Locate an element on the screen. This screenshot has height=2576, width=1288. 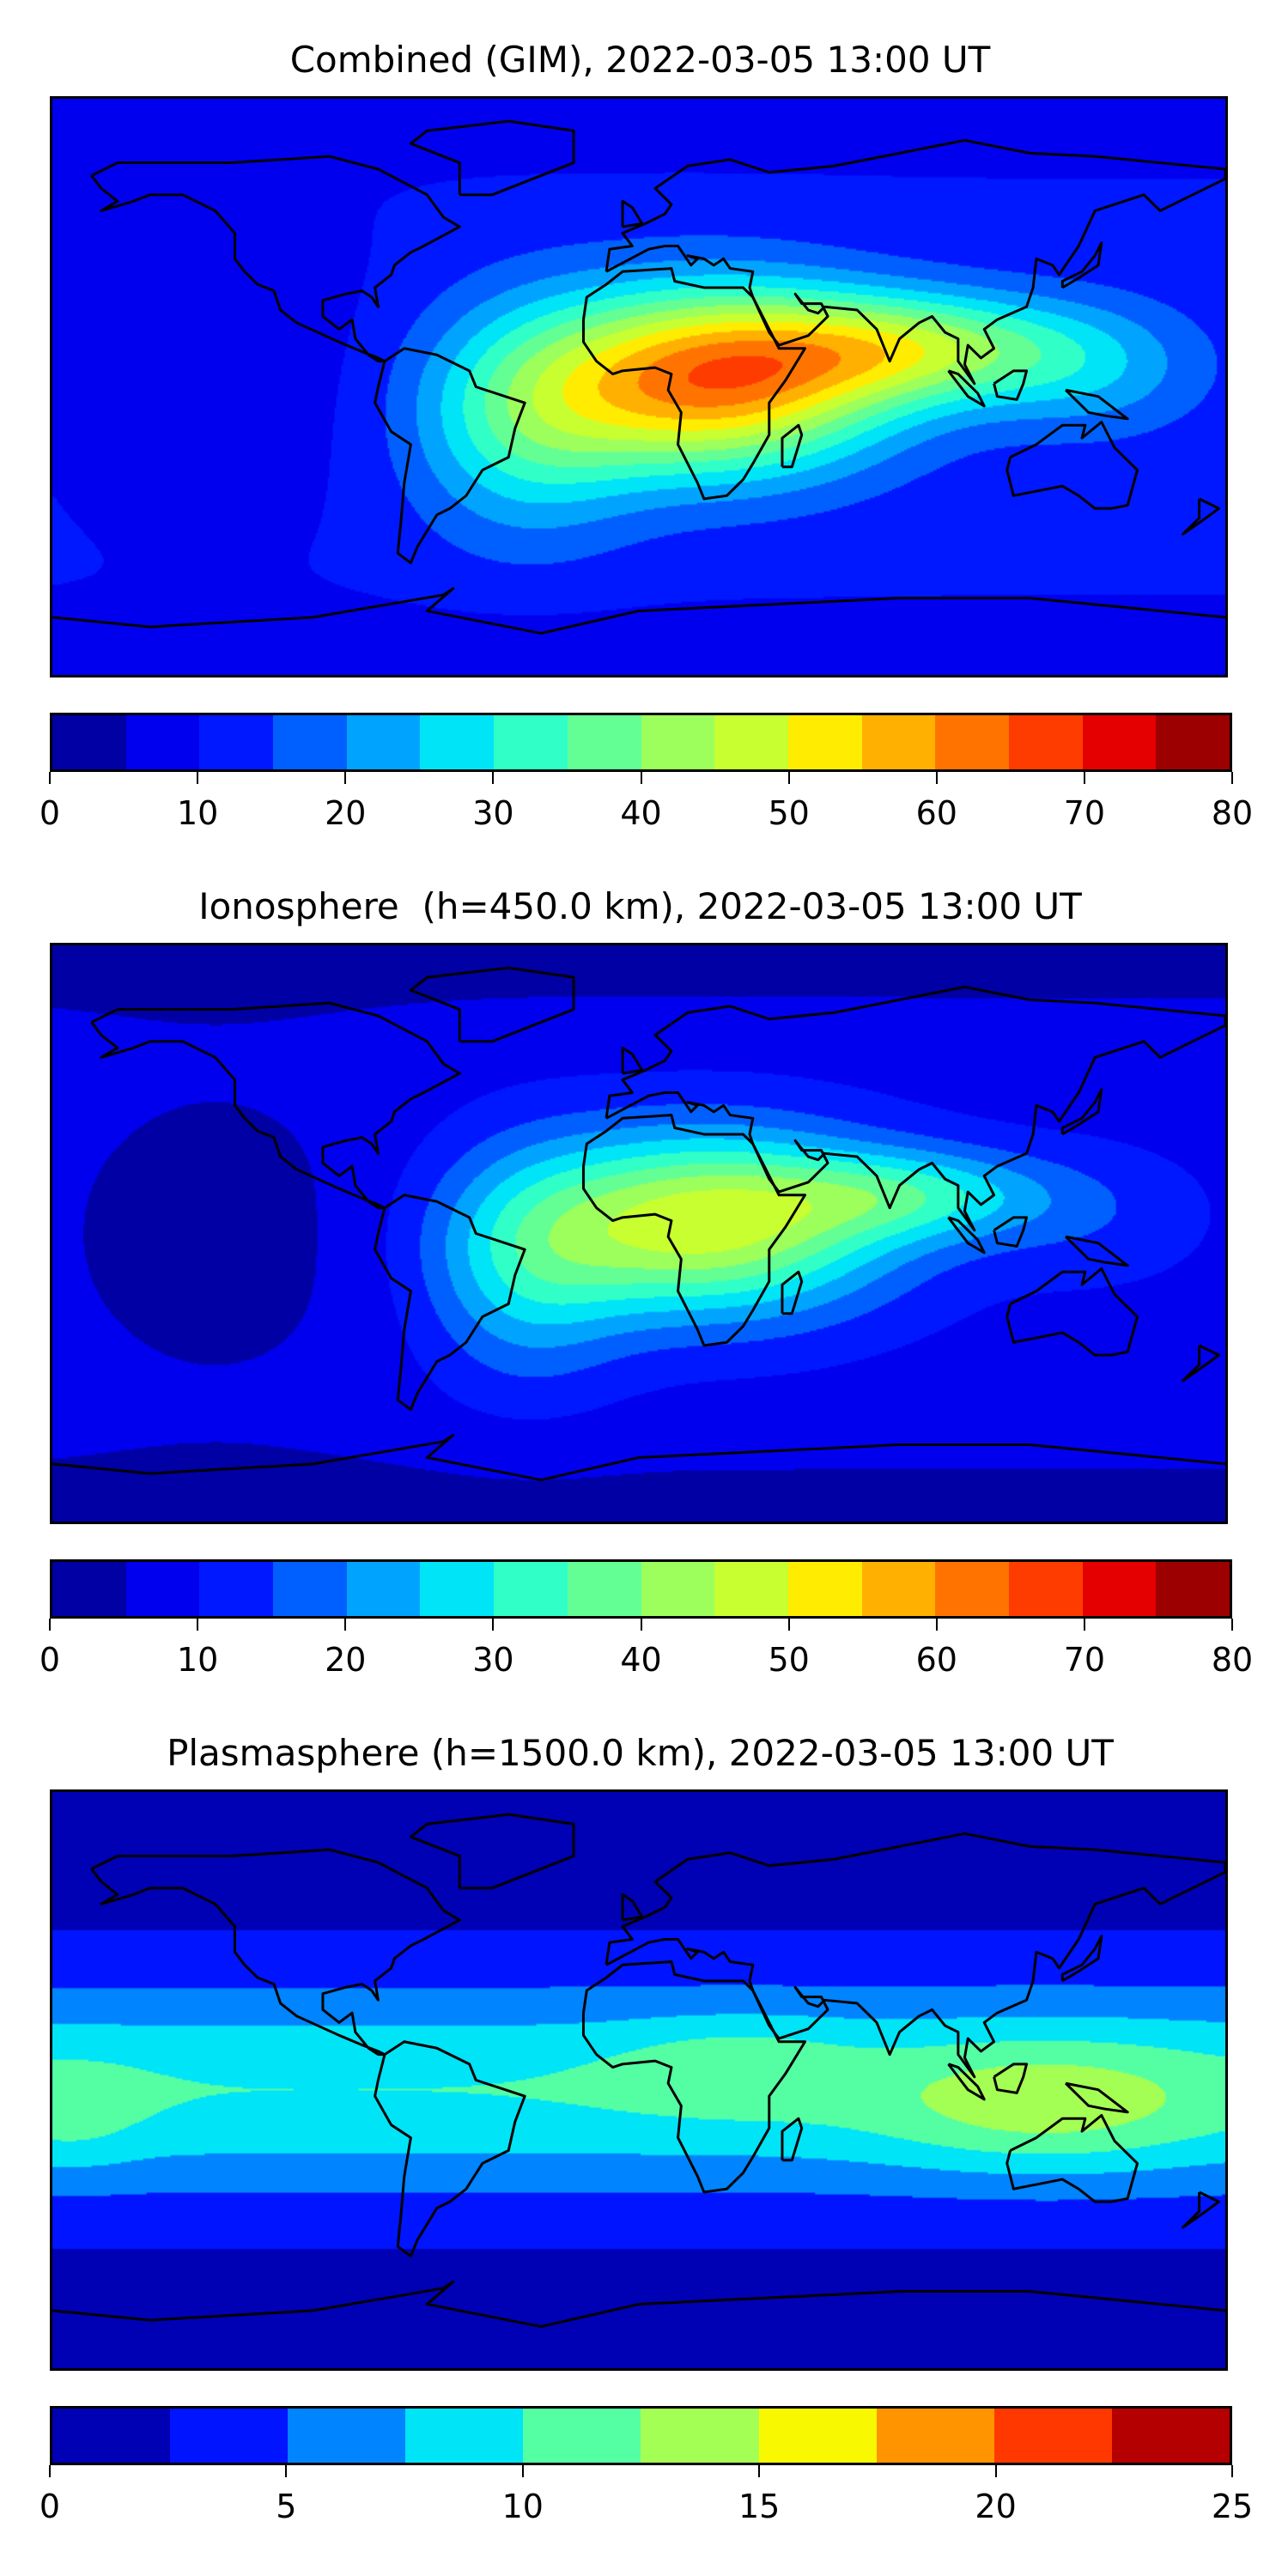
colorbar-tick-label: 25 is located at coordinates (1232, 2507).